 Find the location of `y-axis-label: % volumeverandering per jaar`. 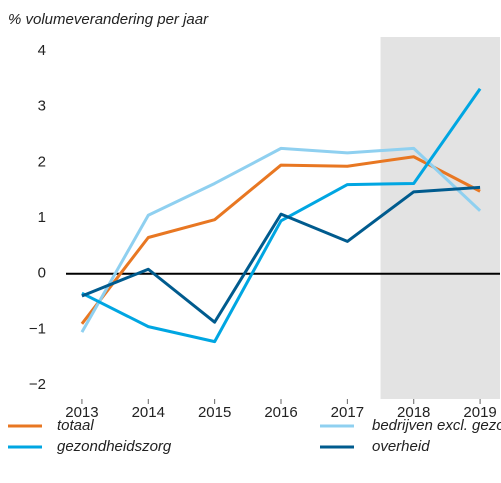

y-axis-label: % volumeverandering per jaar is located at coordinates (108, 19).